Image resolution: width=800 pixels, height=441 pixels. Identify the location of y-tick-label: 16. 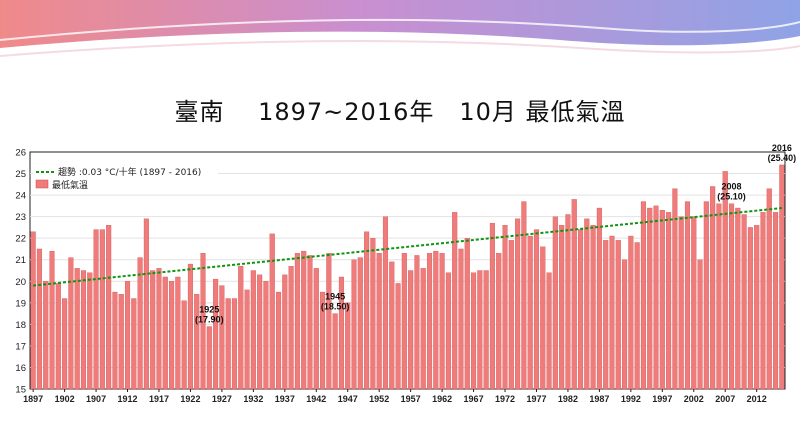
(20, 368).